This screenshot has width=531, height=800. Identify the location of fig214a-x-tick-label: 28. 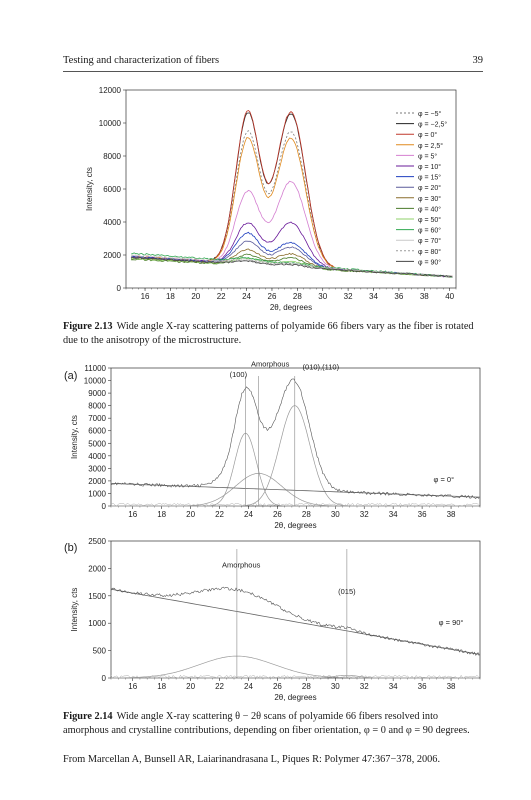
(306, 514).